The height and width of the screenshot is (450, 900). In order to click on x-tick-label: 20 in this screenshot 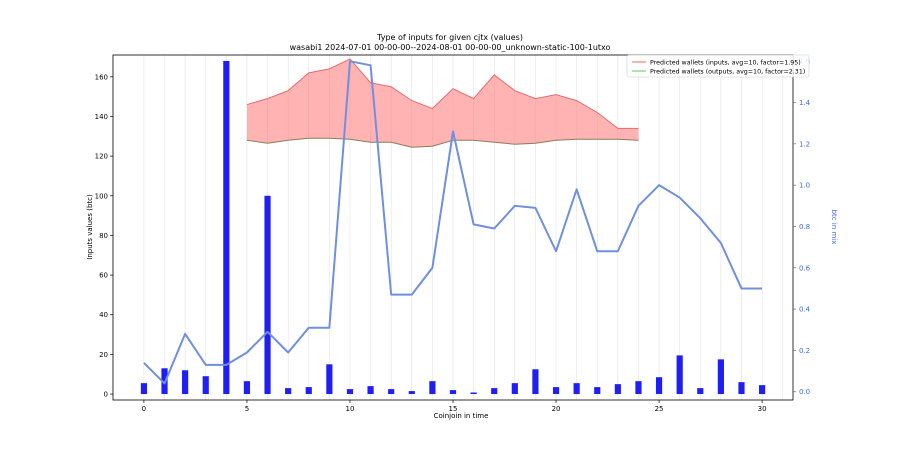, I will do `click(556, 409)`.